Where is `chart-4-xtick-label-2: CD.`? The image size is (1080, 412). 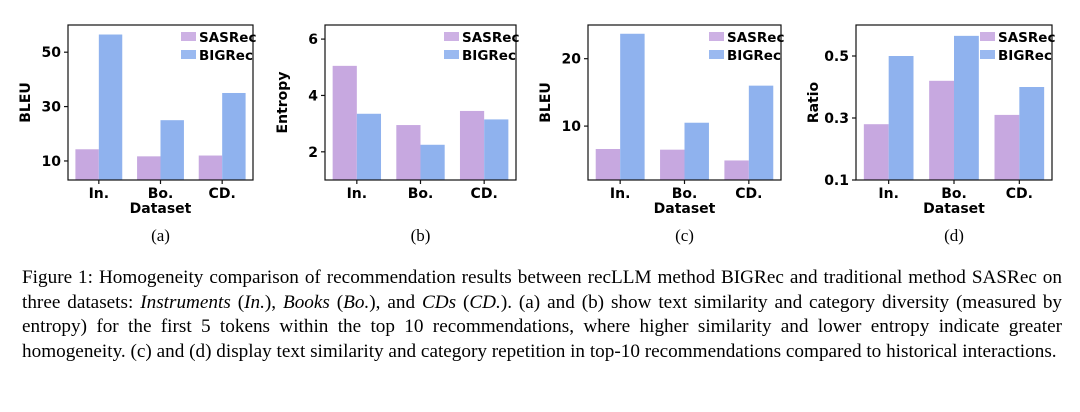
chart-4-xtick-label-2: CD. is located at coordinates (1019, 194).